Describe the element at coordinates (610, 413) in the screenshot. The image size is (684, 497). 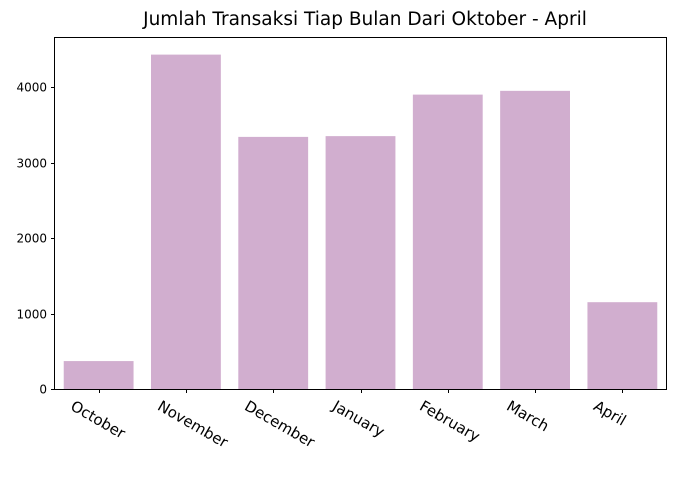
I see `x-tick-label-april: April` at that location.